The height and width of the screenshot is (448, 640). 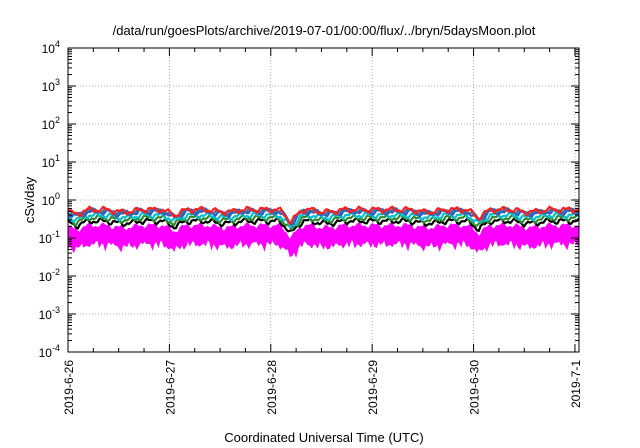 What do you see at coordinates (51, 161) in the screenshot?
I see `y-tick-label: 10¹` at bounding box center [51, 161].